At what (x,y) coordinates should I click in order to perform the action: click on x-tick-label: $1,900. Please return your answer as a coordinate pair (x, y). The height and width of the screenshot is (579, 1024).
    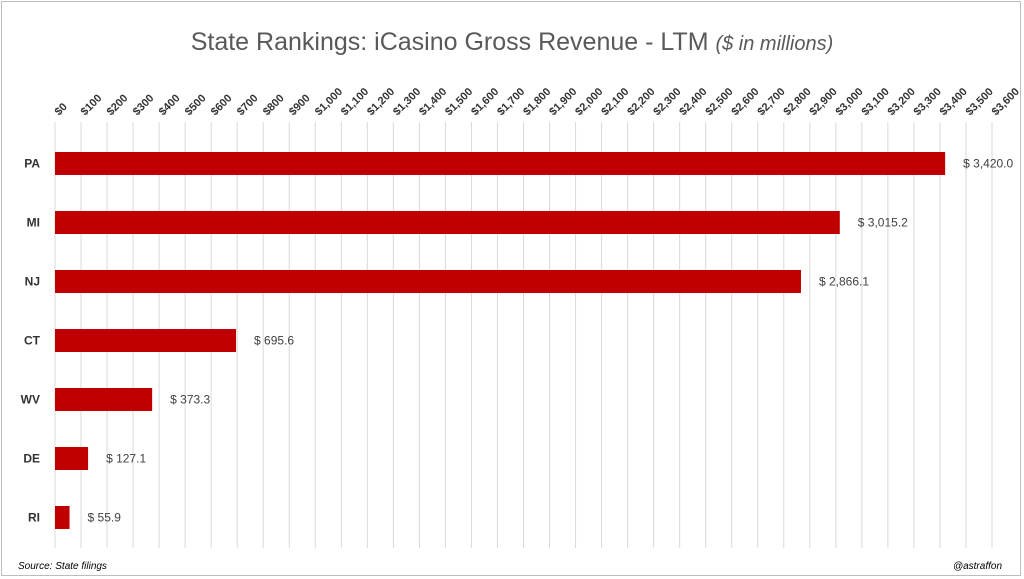
    Looking at the image, I should click on (563, 102).